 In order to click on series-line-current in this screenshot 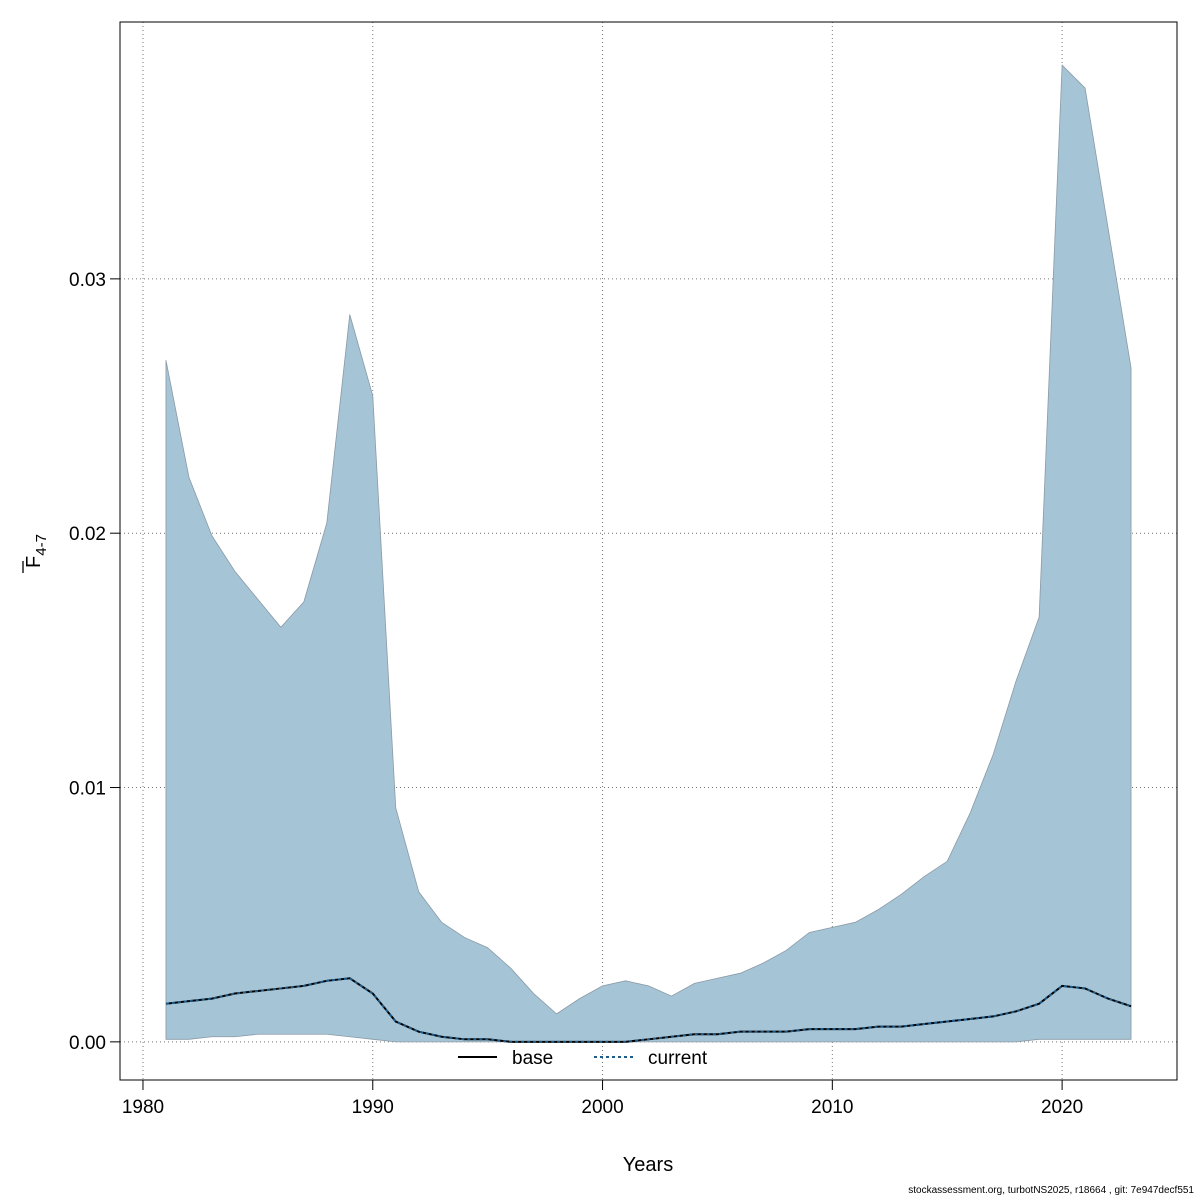, I will do `click(648, 1010)`.